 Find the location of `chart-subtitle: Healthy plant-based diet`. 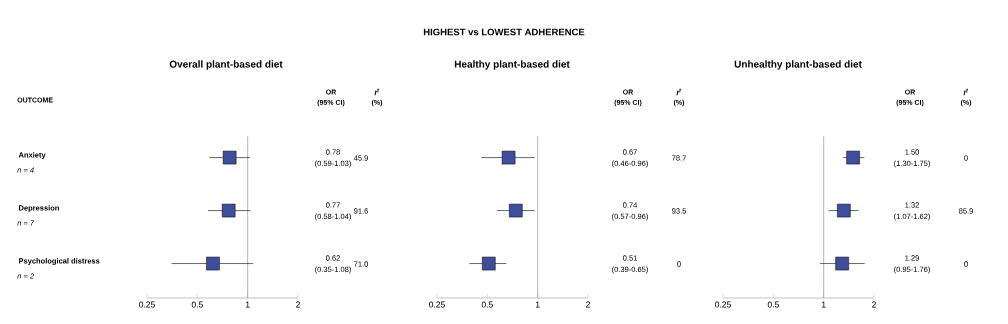

chart-subtitle: Healthy plant-based diet is located at coordinates (512, 65).